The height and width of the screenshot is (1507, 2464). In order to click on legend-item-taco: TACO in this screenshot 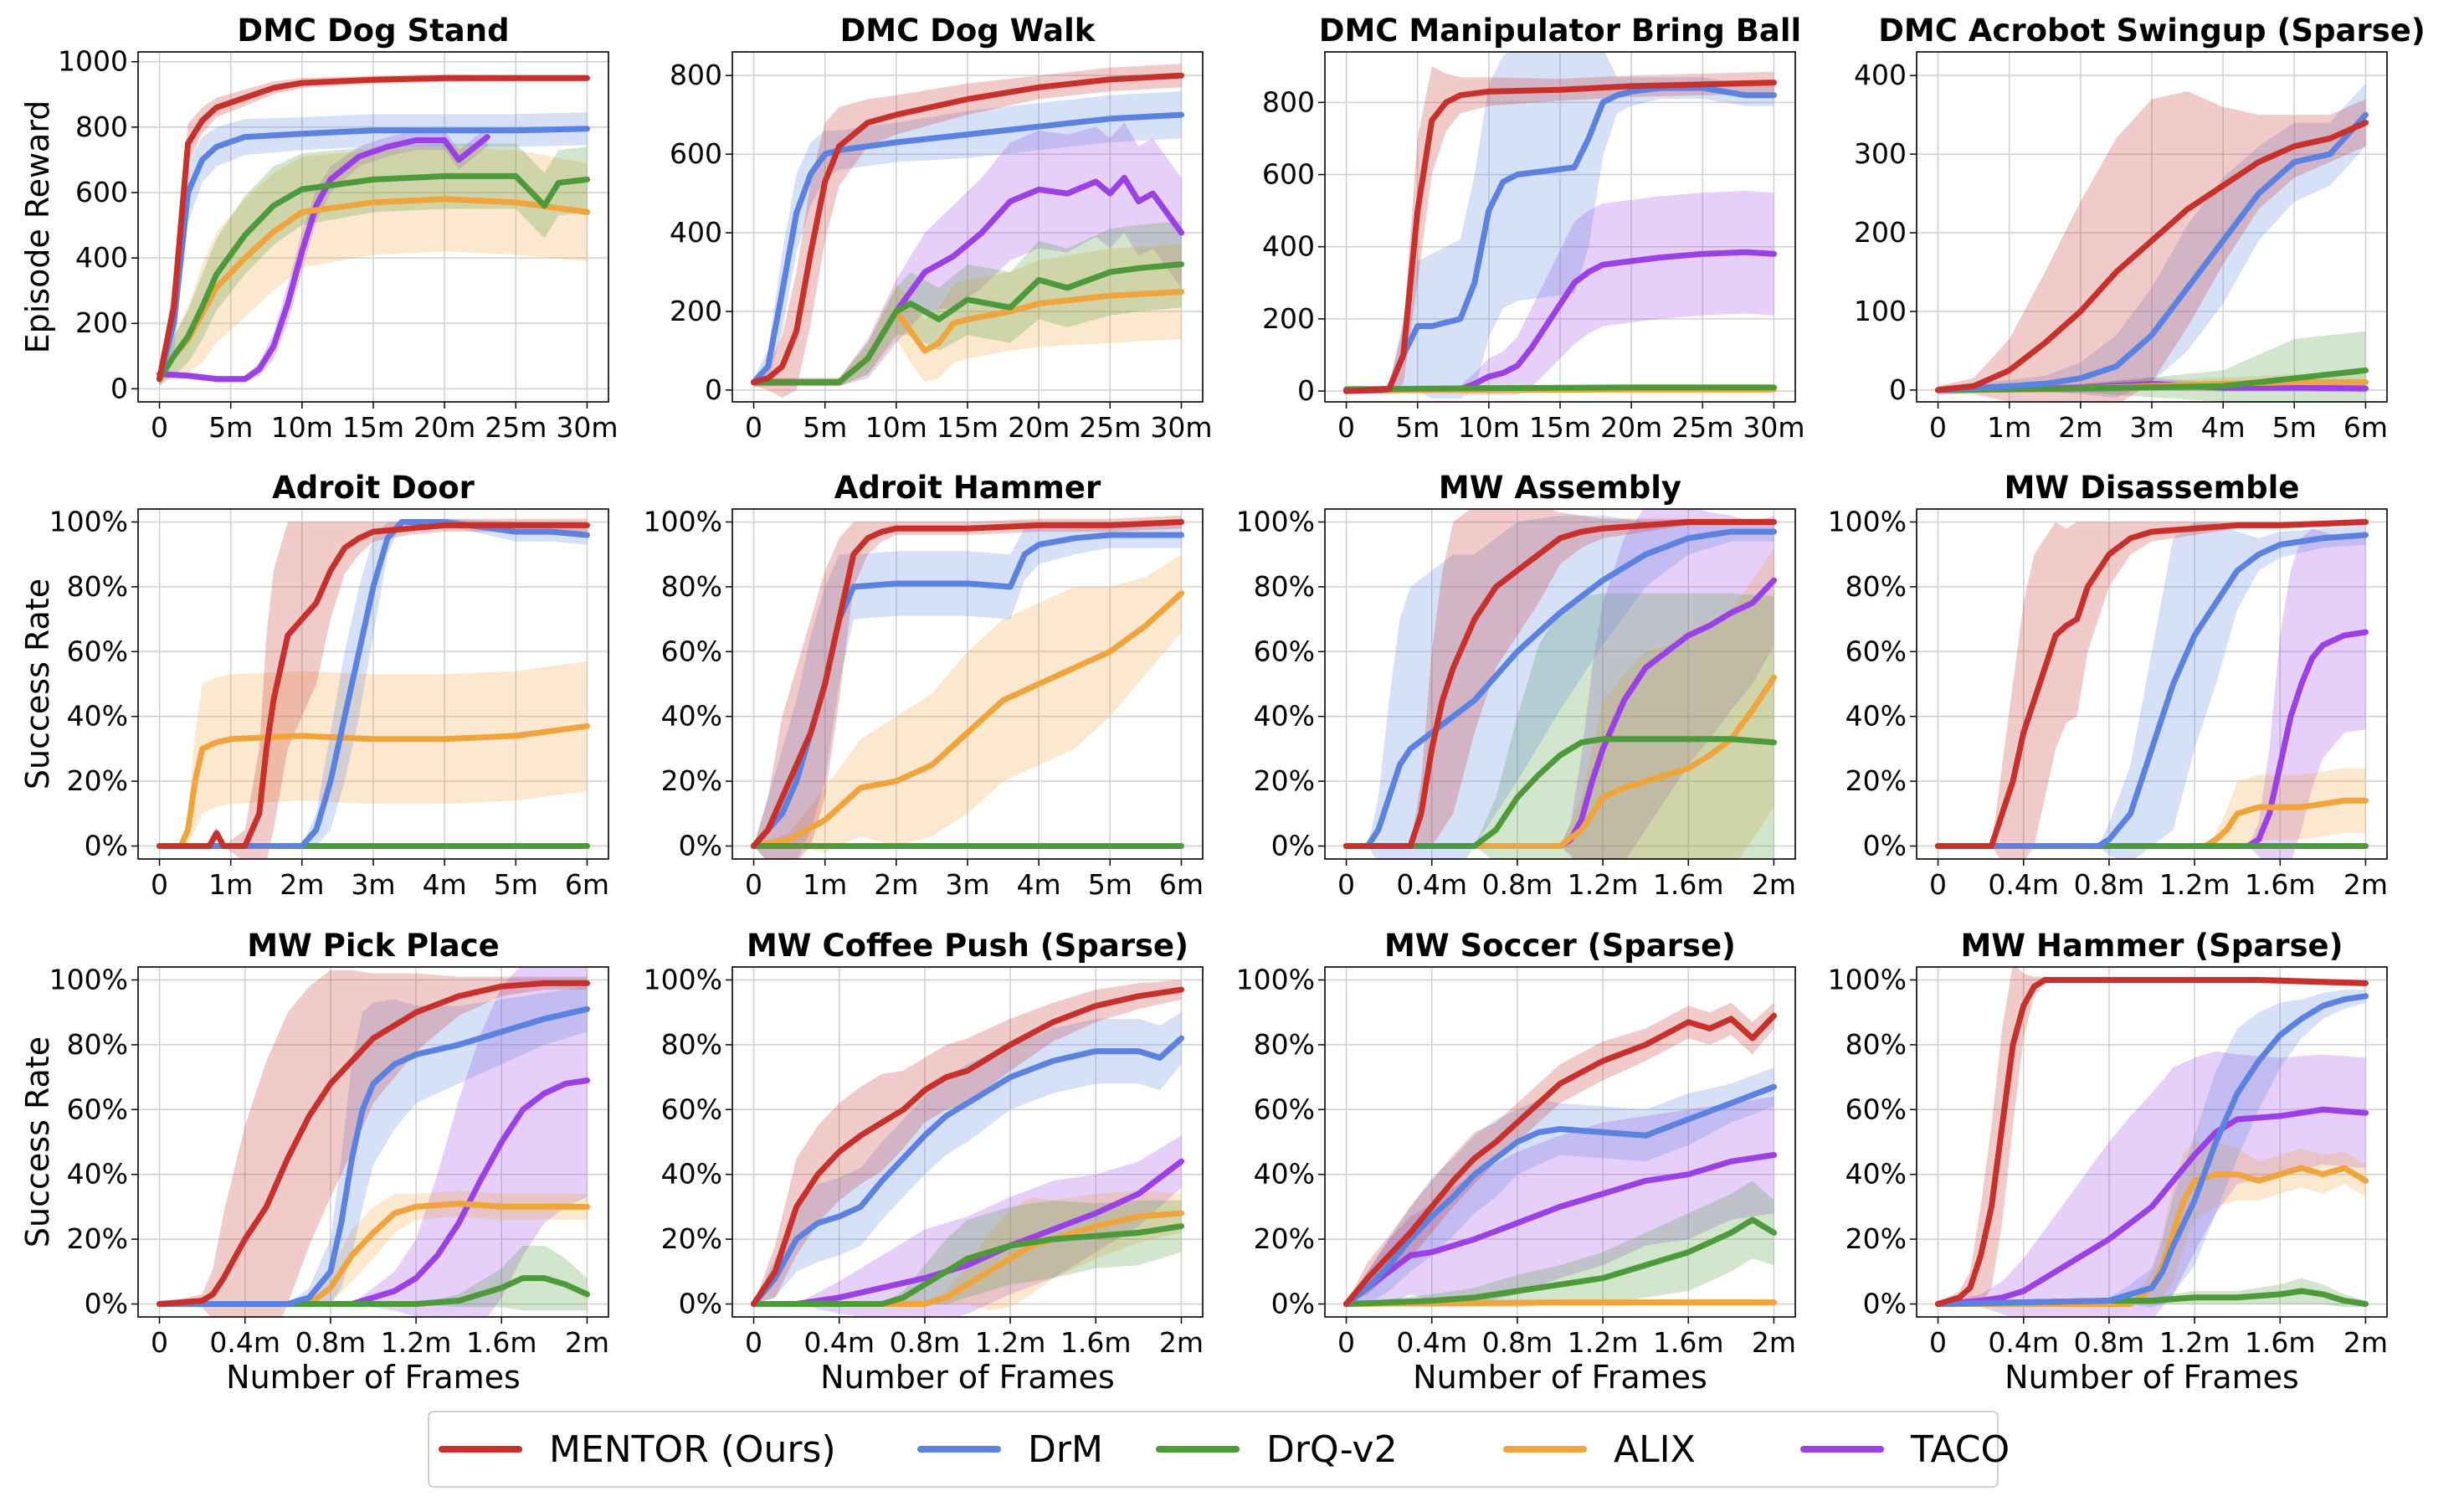, I will do `click(1905, 1449)`.